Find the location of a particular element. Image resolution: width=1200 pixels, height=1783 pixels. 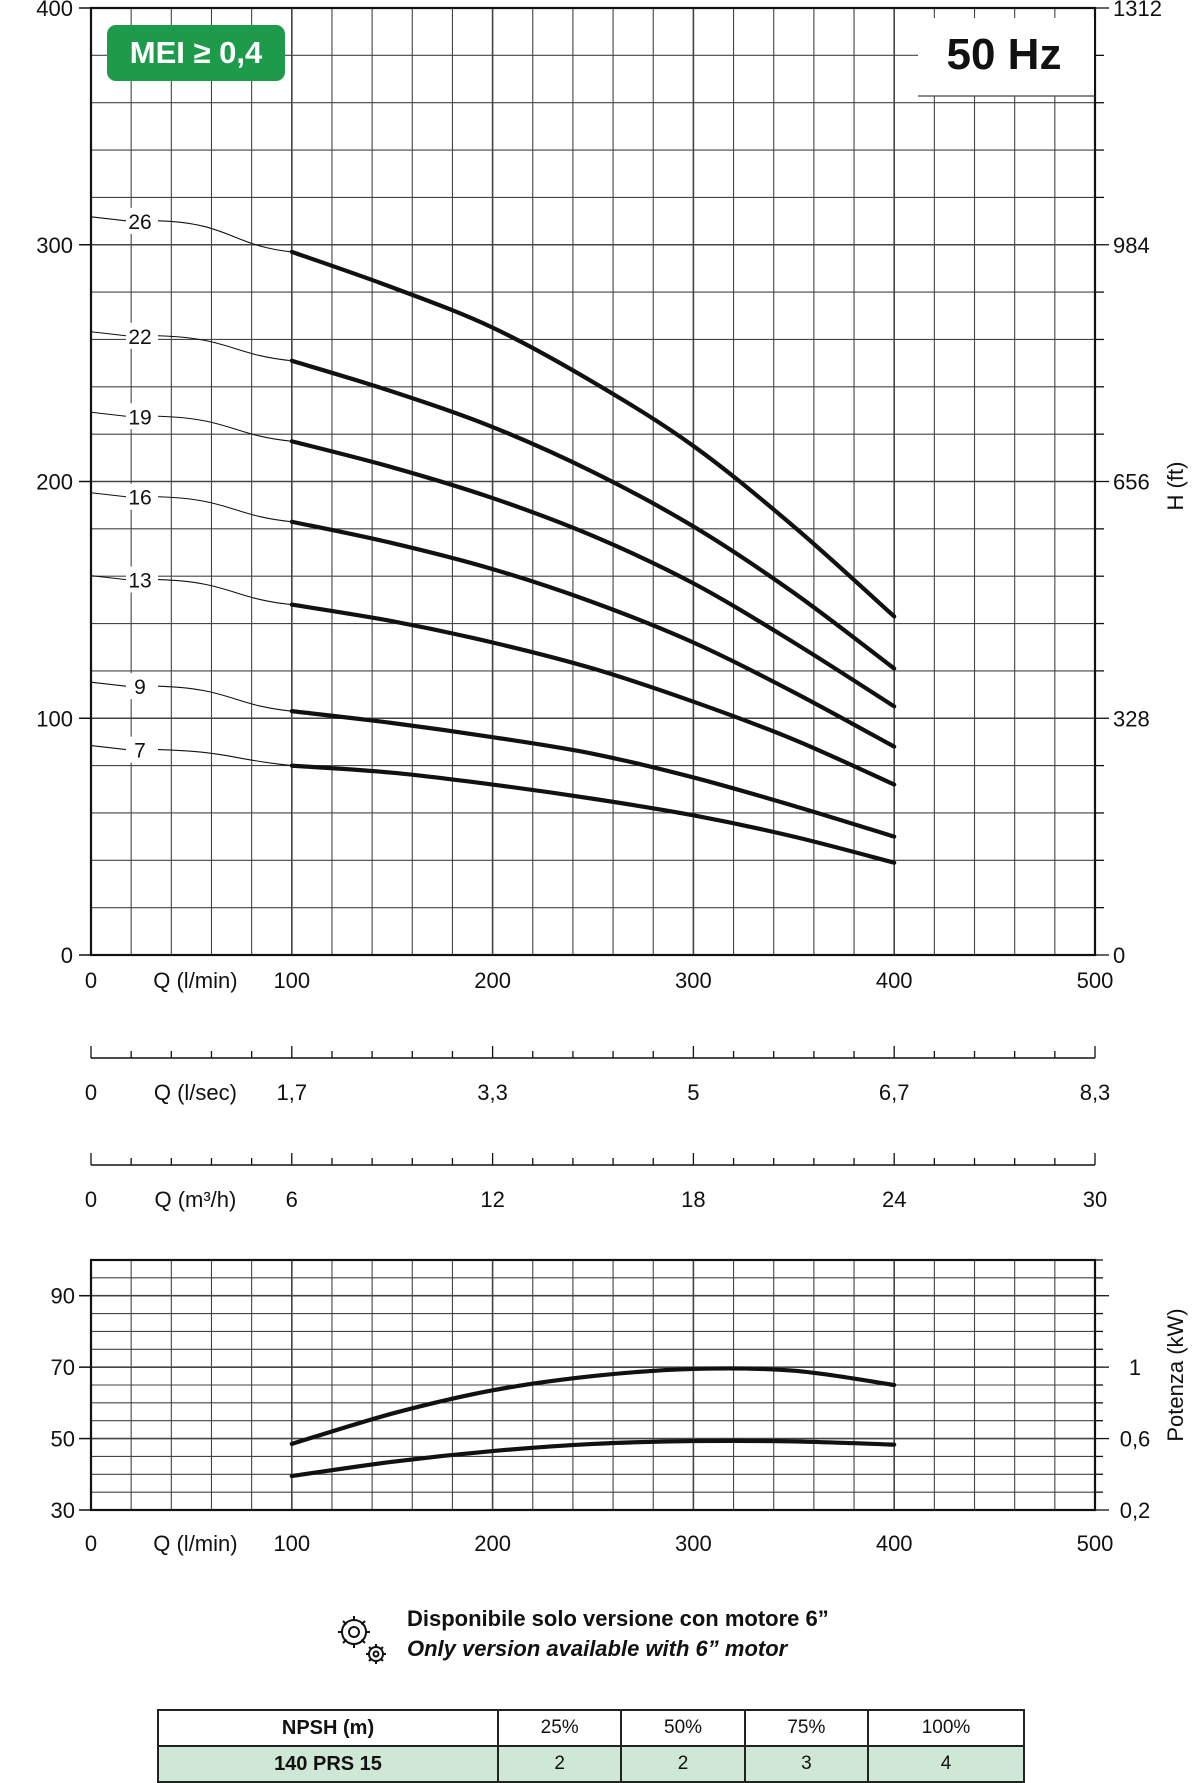

left-tick-label: 0 is located at coordinates (67, 955).